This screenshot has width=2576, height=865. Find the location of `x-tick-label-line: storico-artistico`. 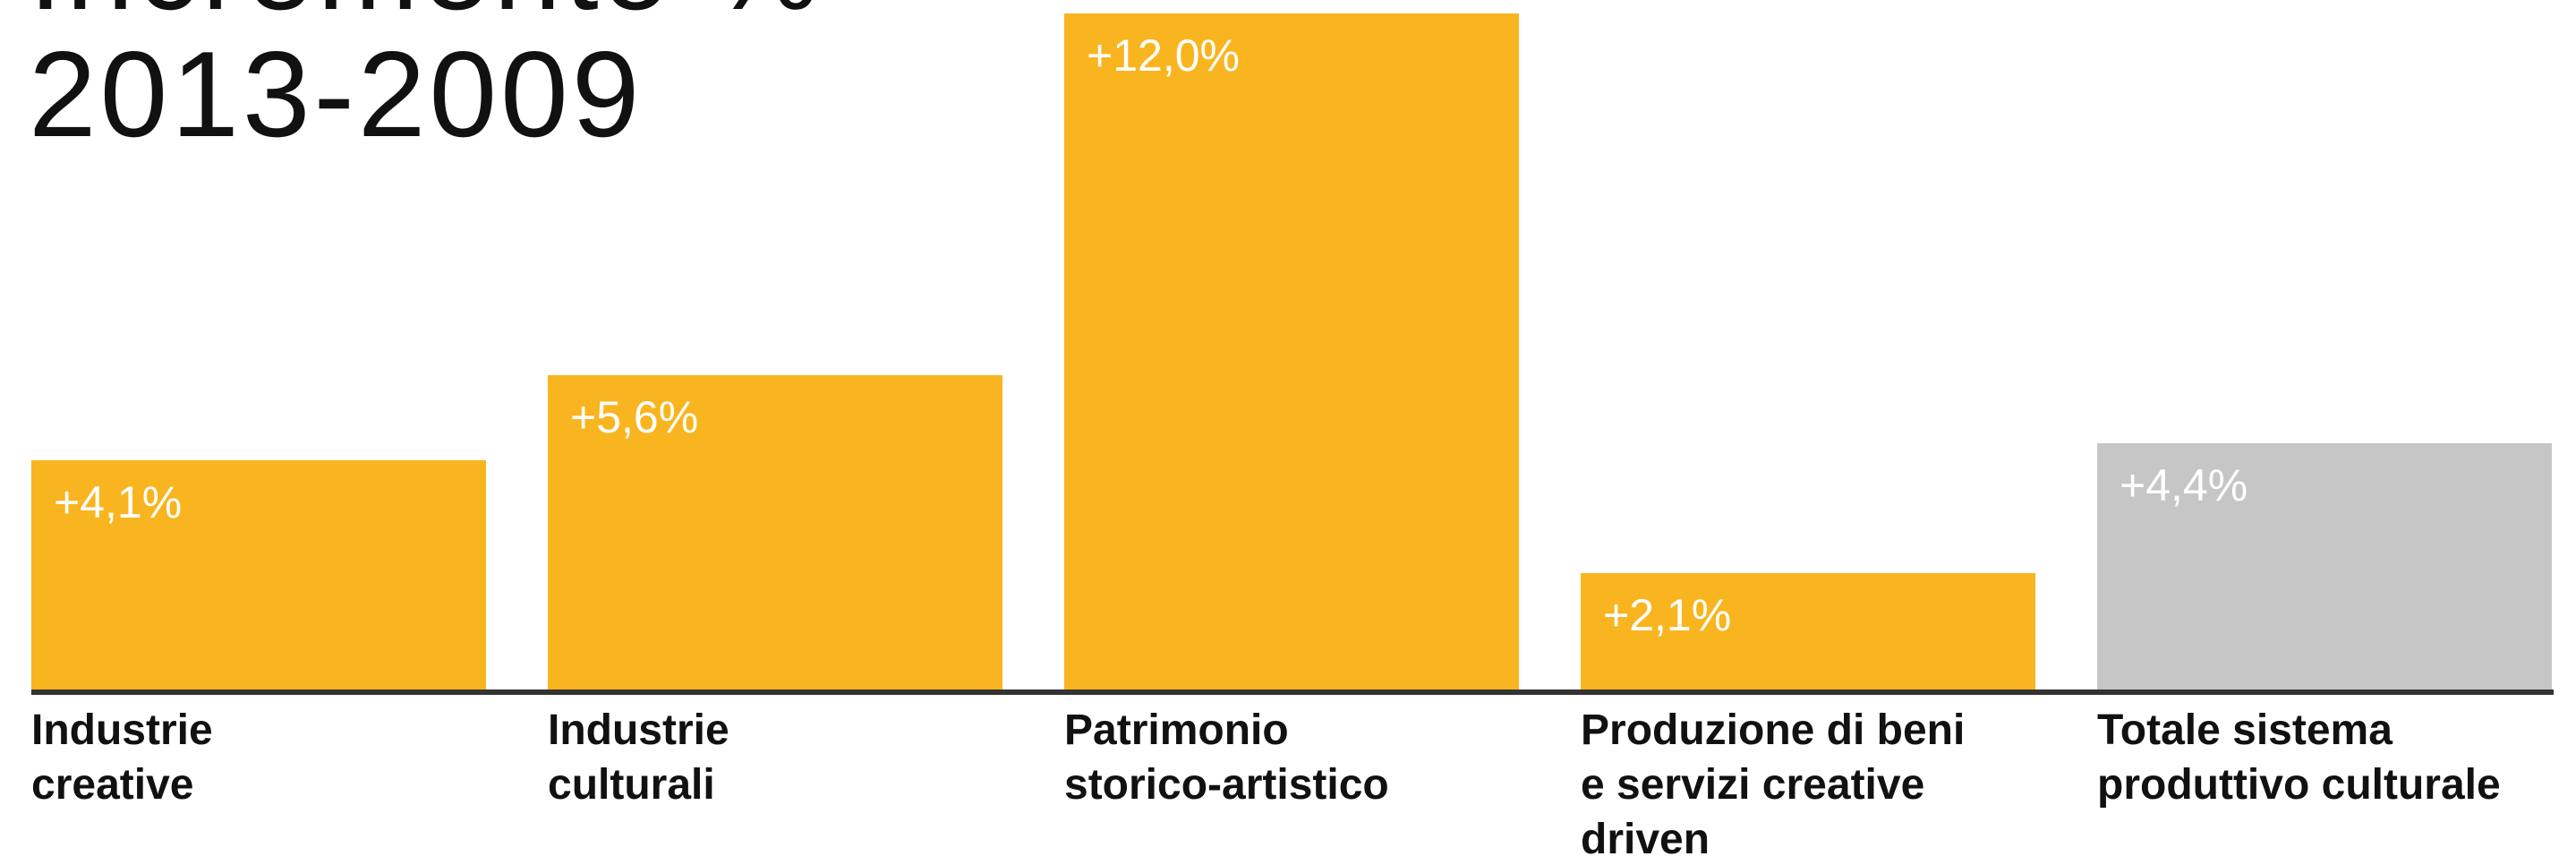

x-tick-label-line: storico-artistico is located at coordinates (1226, 785).